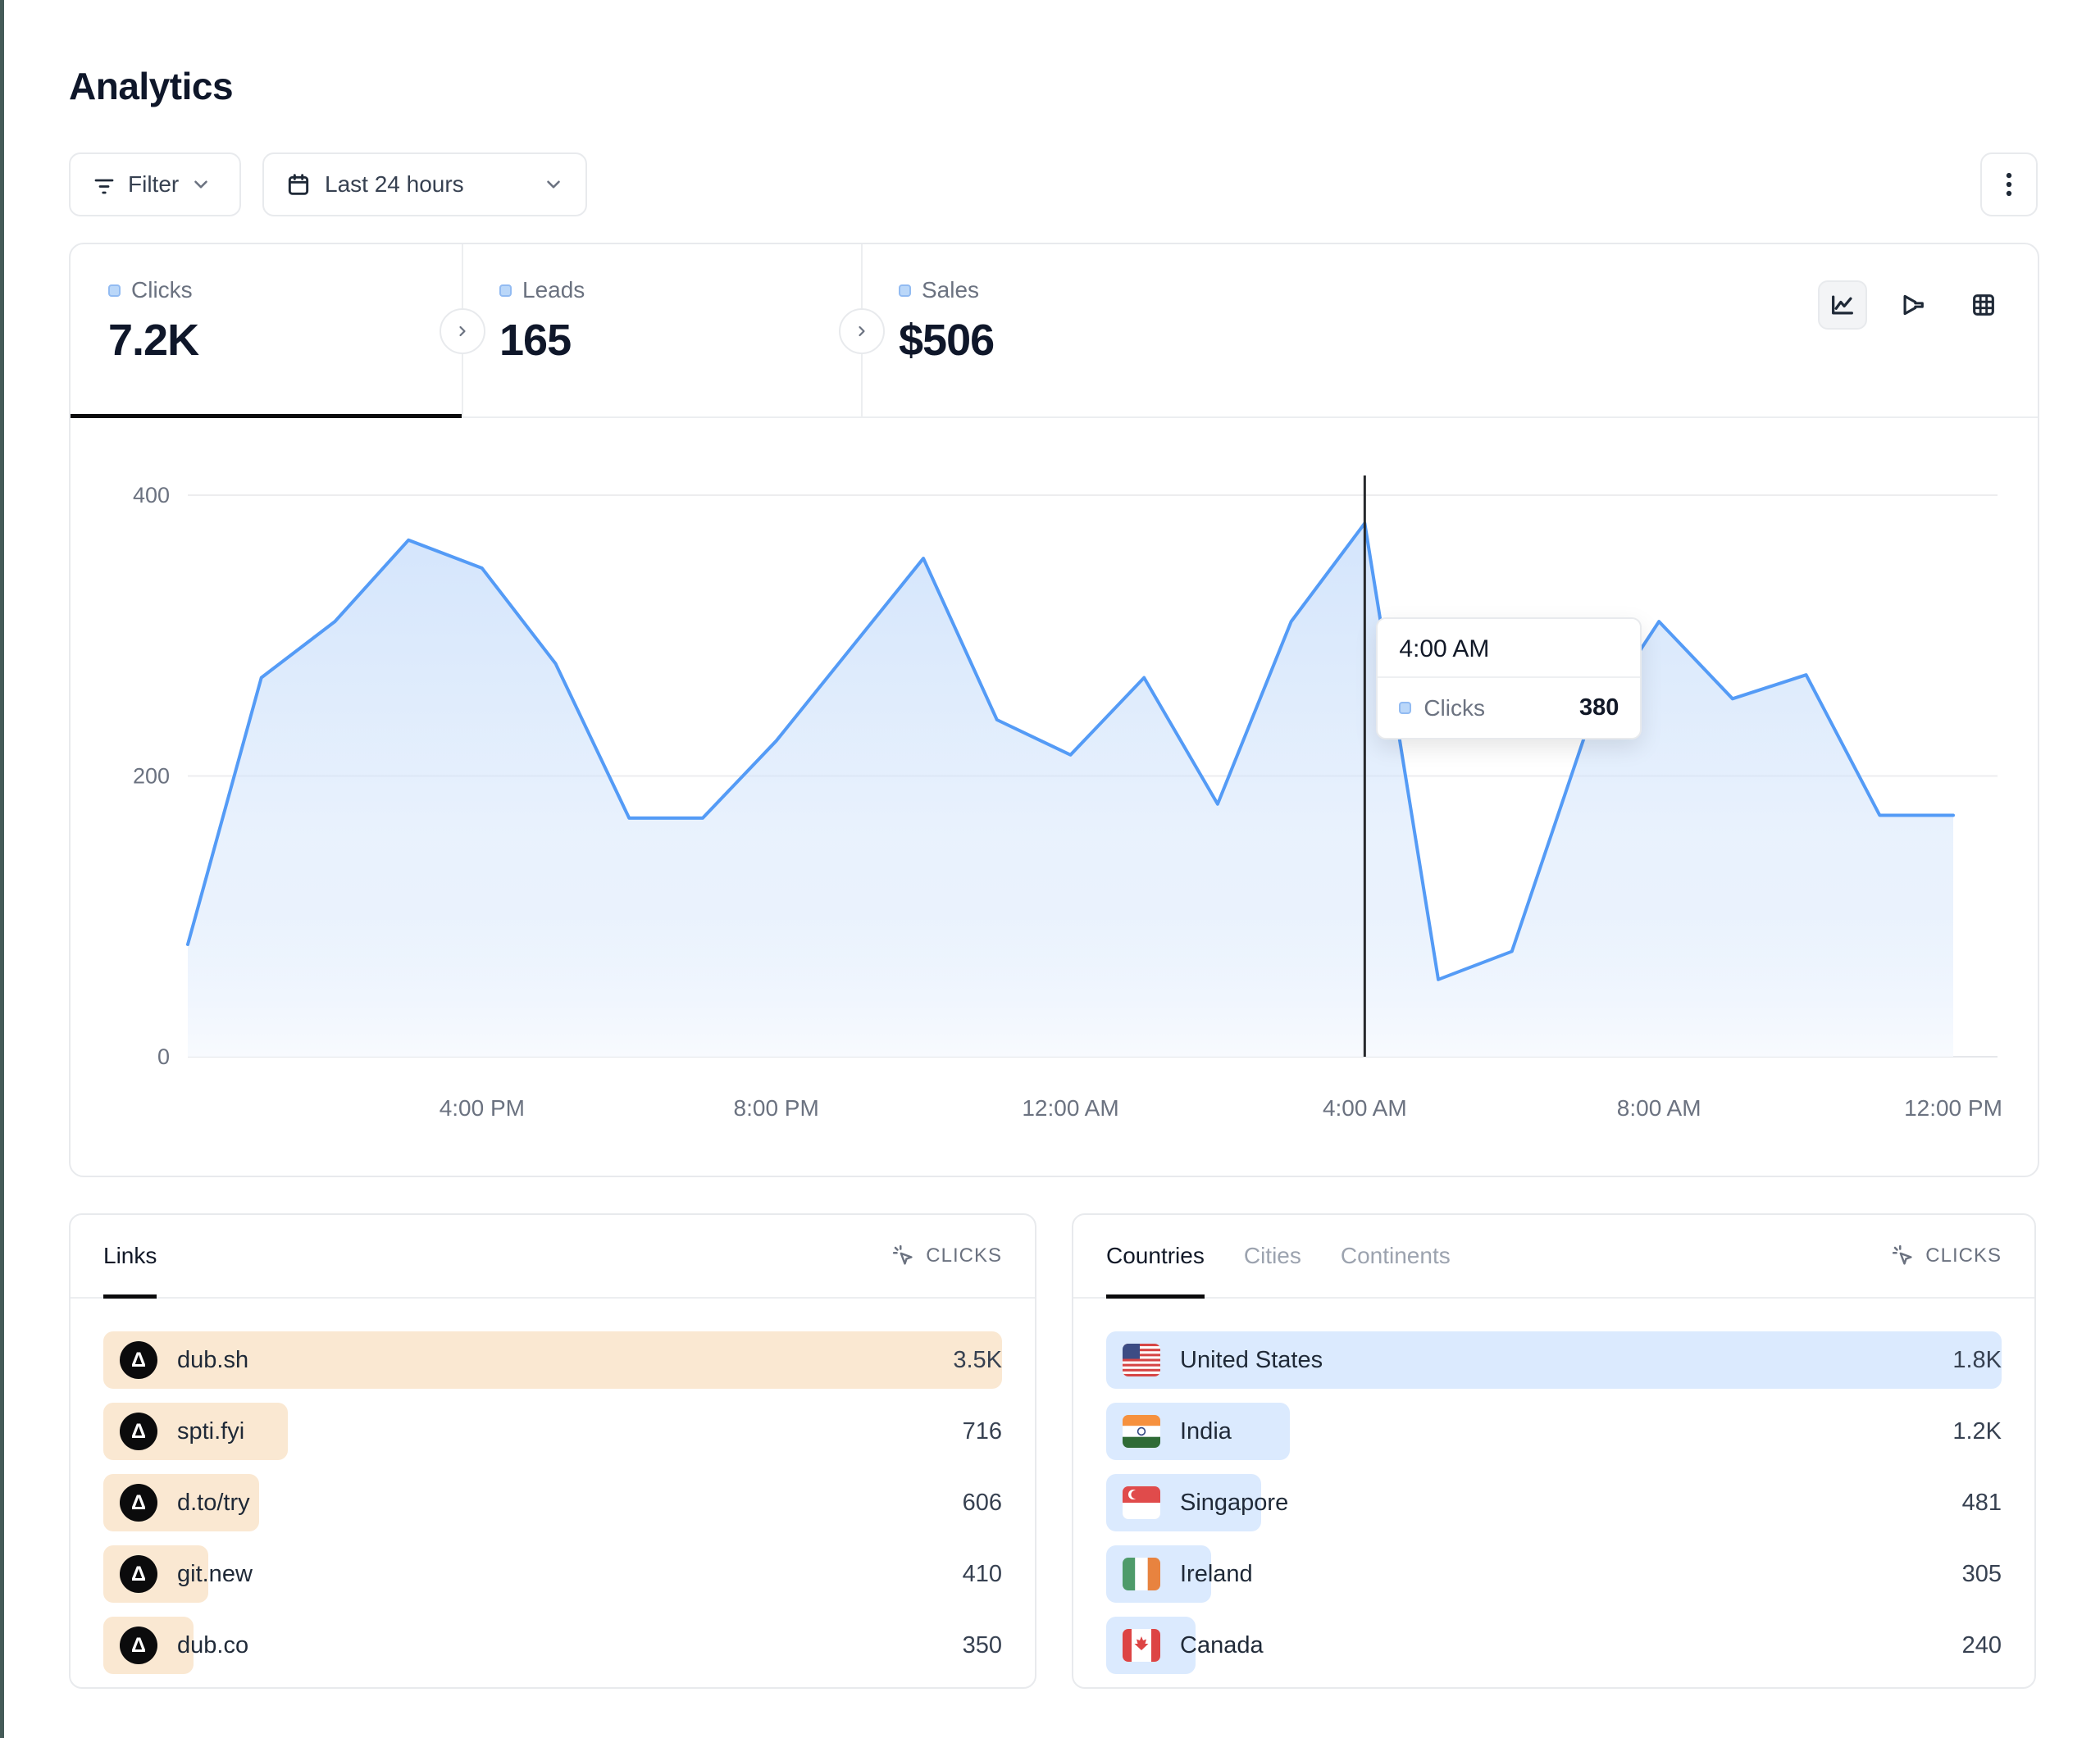  Describe the element at coordinates (114, 290) in the screenshot. I see `clicks-legend-square-icon` at that location.